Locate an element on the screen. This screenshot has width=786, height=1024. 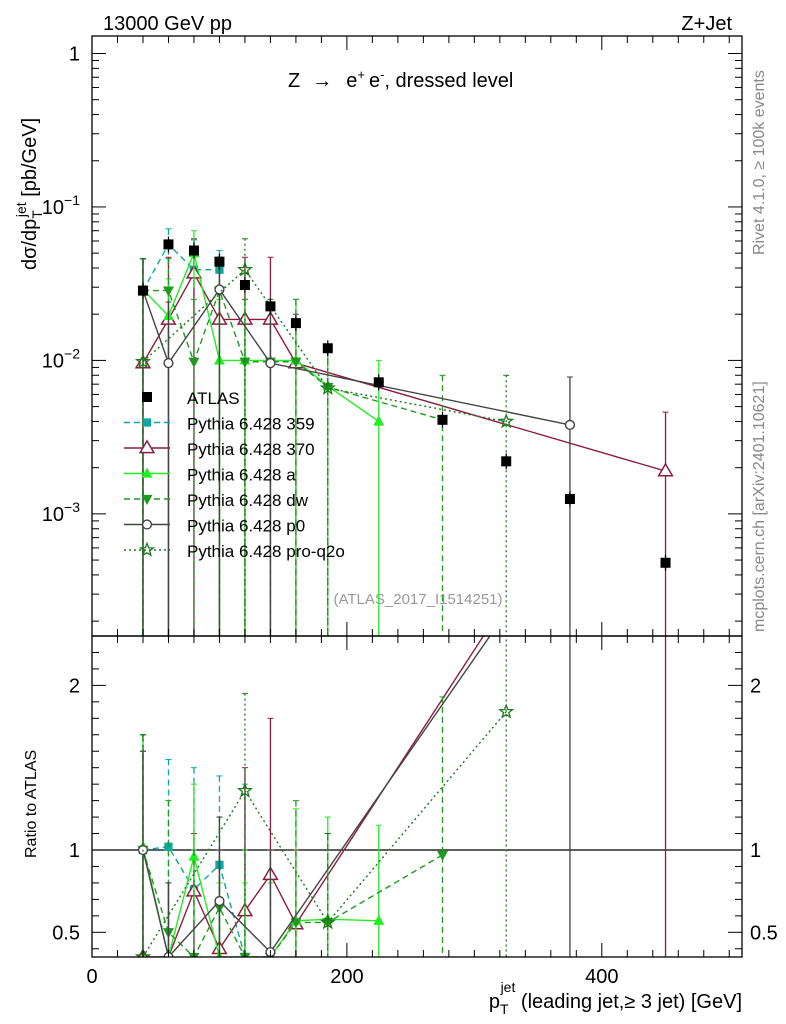
legend-marker-pythia-6-428-p0 is located at coordinates (147, 524).